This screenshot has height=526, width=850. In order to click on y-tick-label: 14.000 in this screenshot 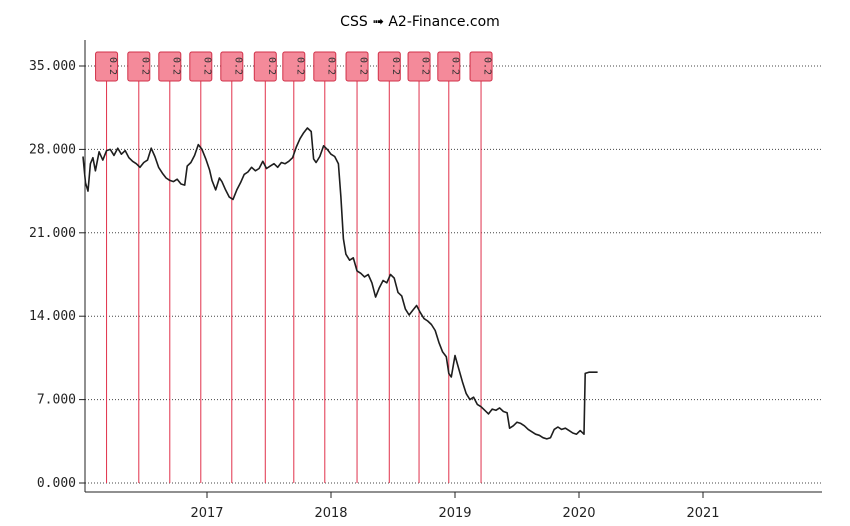, I will do `click(52, 316)`.